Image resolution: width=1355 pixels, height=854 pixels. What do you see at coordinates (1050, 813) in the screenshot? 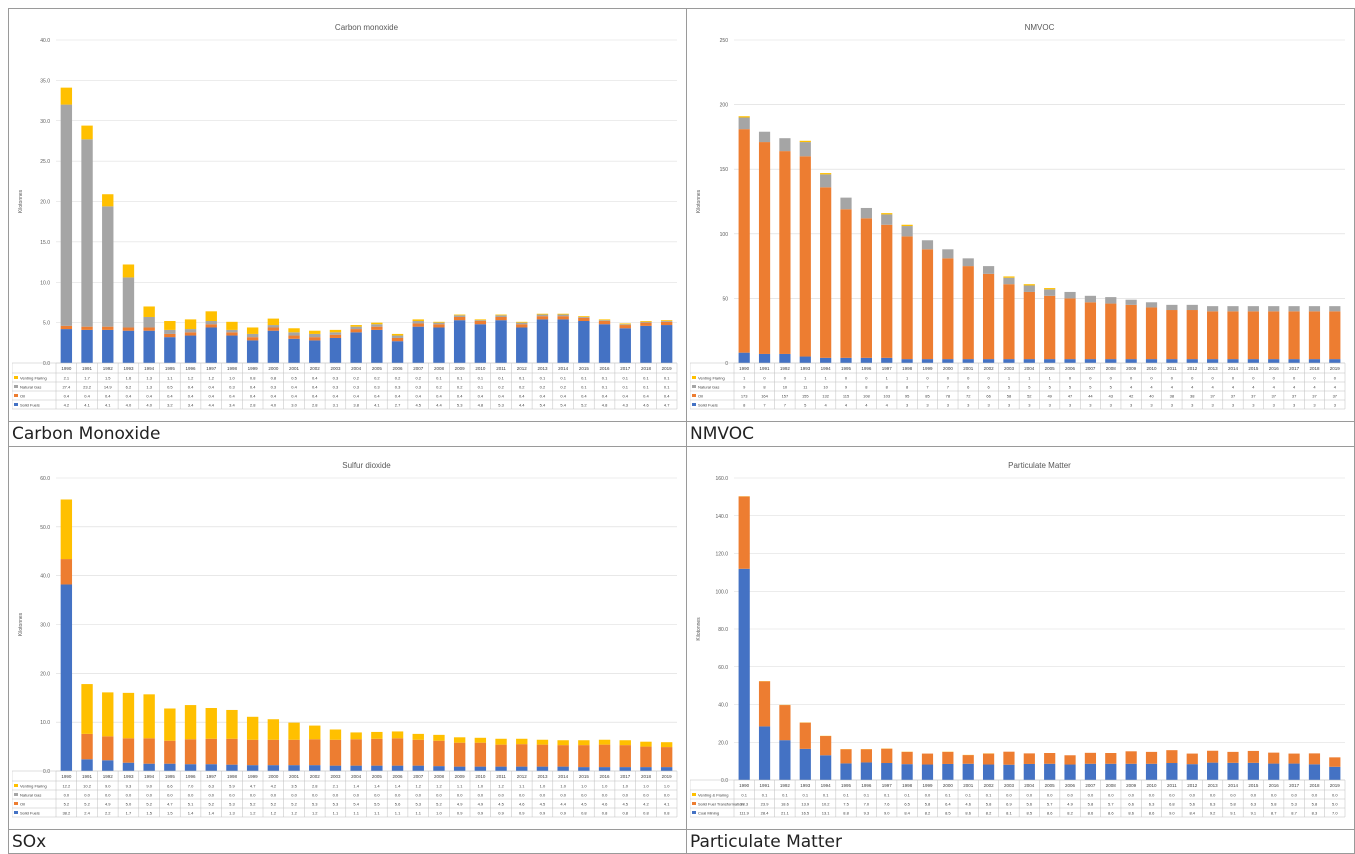
I see `data-label: 8.6` at bounding box center [1050, 813].